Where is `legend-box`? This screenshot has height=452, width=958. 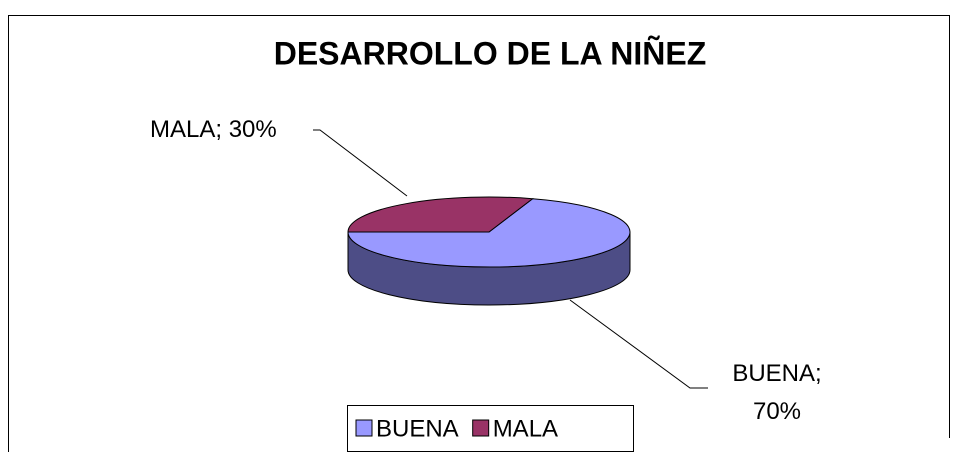 legend-box is located at coordinates (490, 428).